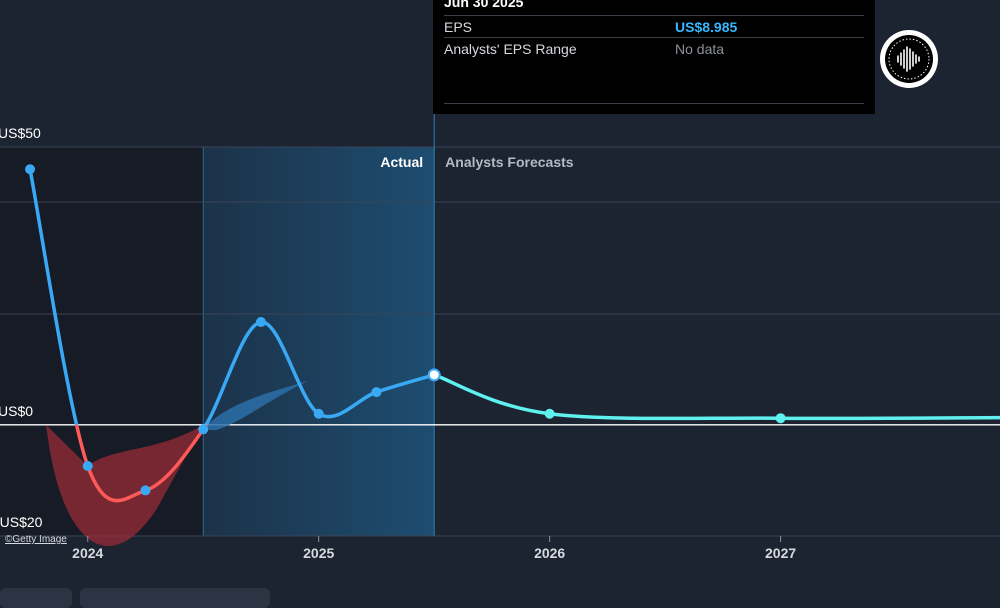  What do you see at coordinates (654, 48) in the screenshot?
I see `tooltip-range-row: Analysts' EPS Range No data` at bounding box center [654, 48].